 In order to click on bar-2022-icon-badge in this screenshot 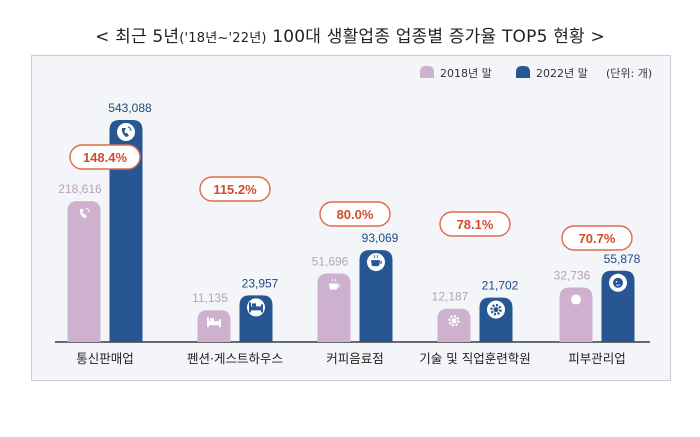, I will do `click(126, 132)`.